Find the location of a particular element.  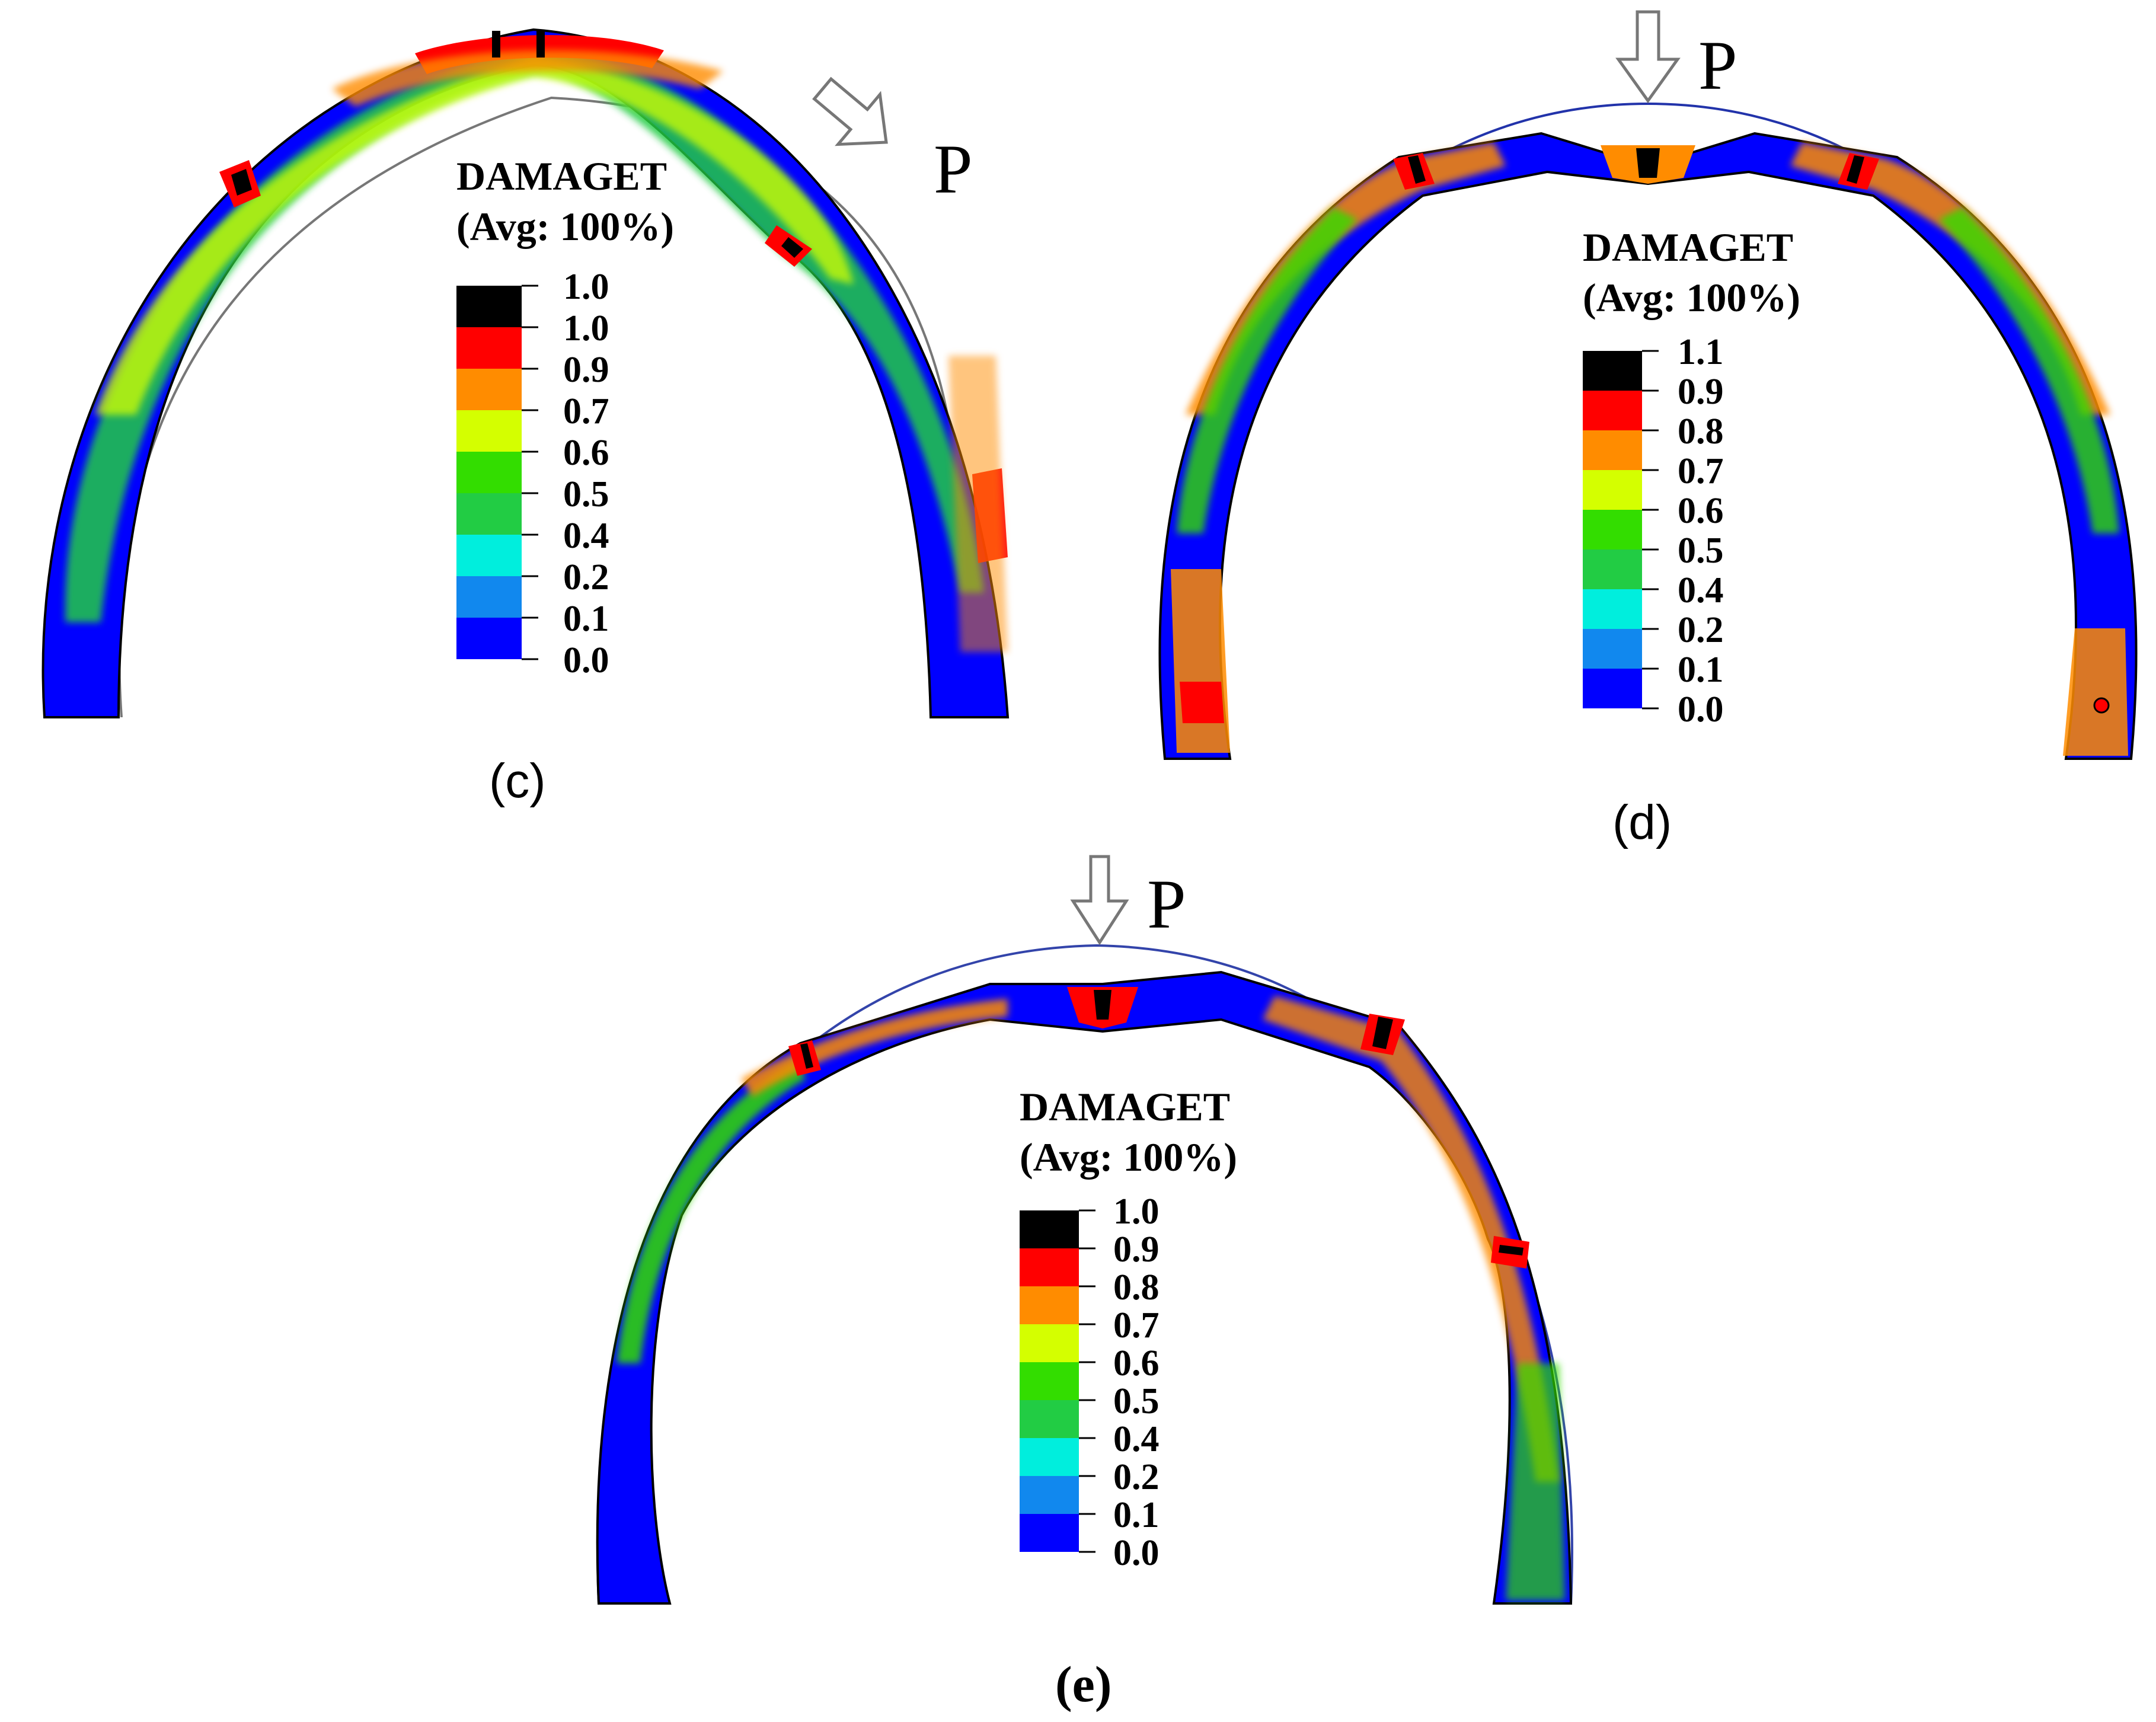

panel-d-left-footing-damage is located at coordinates (1200, 661).